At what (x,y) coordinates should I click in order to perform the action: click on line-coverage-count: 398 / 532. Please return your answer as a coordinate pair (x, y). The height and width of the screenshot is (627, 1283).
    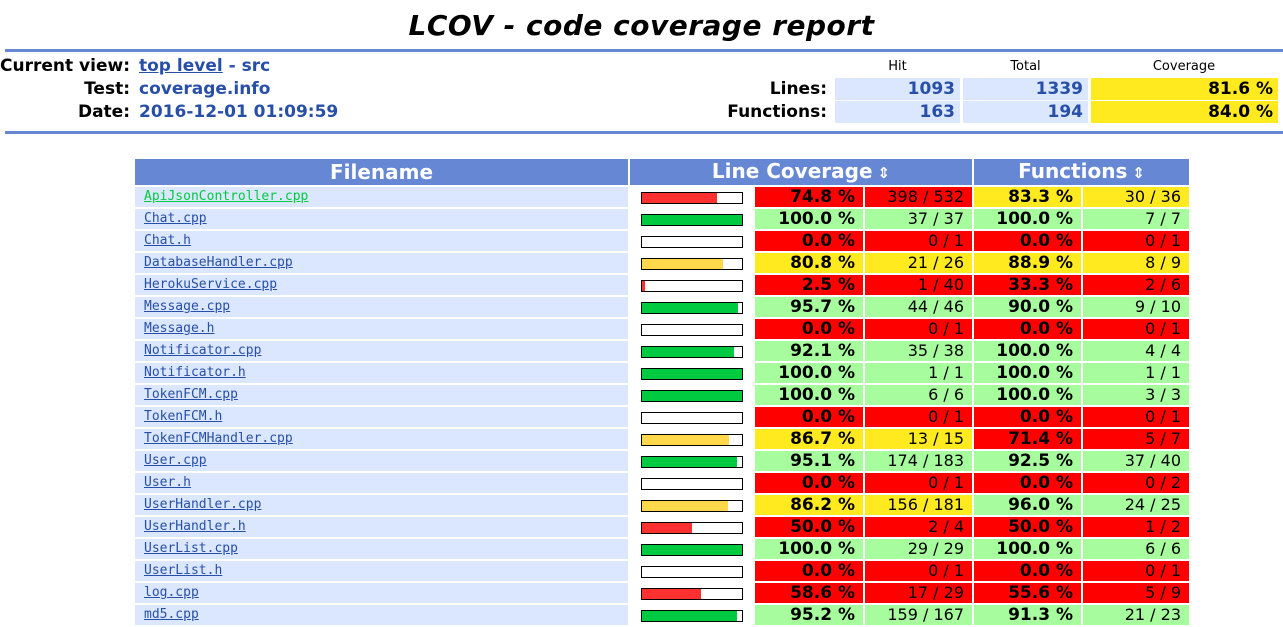
    Looking at the image, I should click on (918, 197).